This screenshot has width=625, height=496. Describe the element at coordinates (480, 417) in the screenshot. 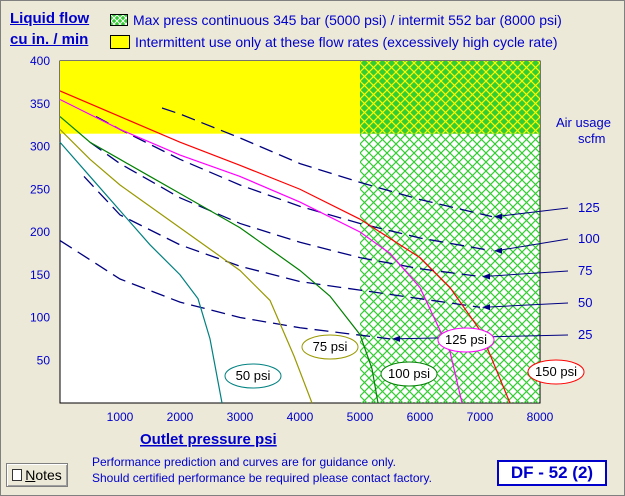

I see `x-tick-label: 7000` at that location.